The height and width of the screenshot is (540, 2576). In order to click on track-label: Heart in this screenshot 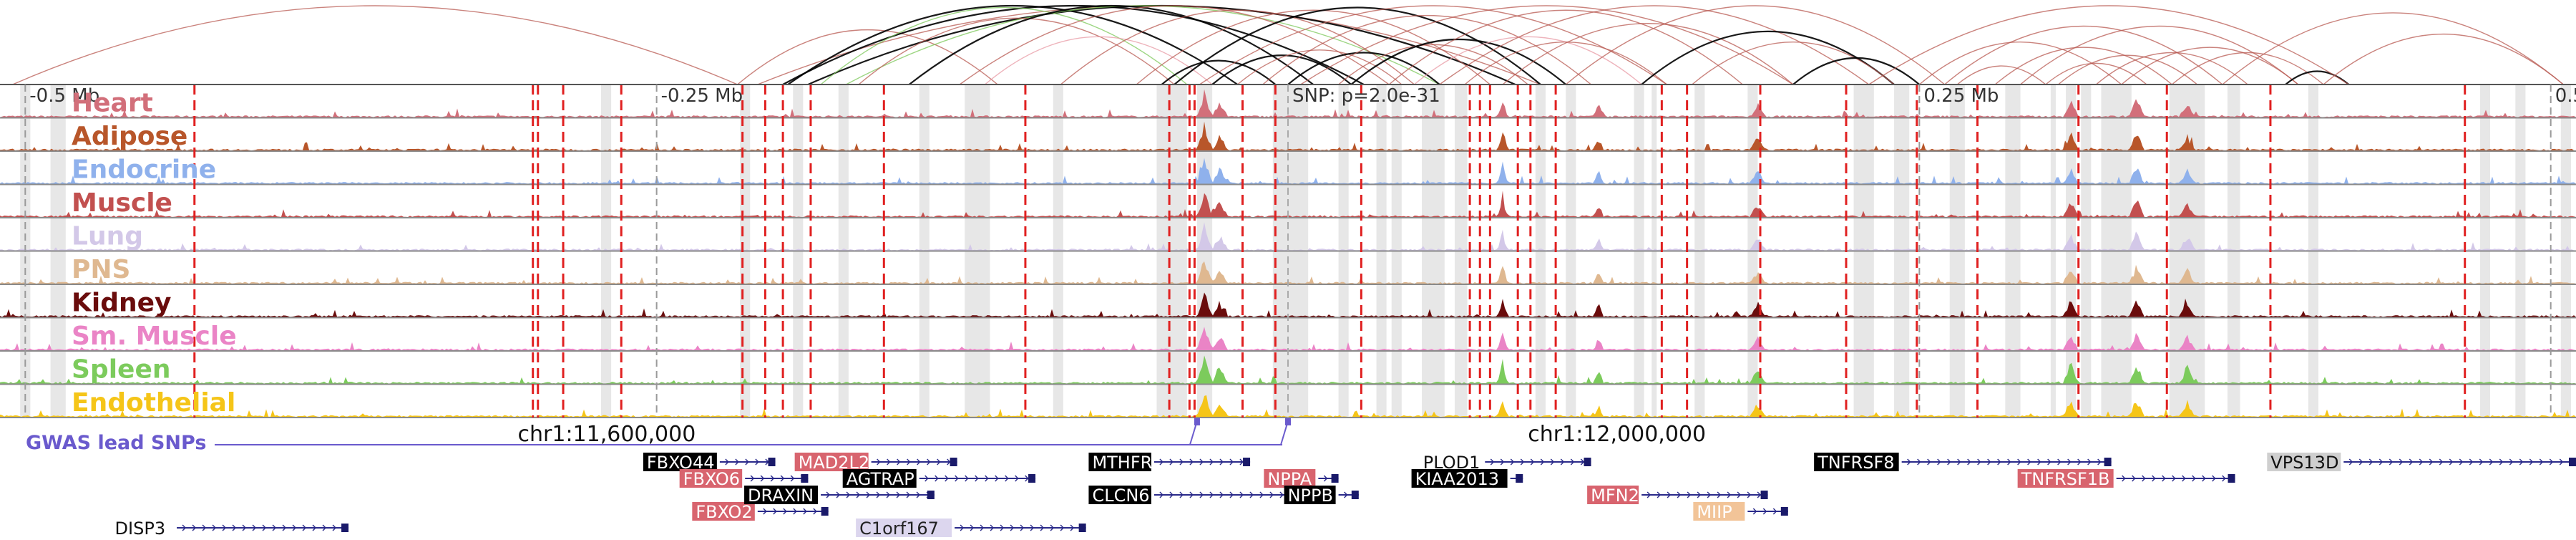, I will do `click(112, 103)`.